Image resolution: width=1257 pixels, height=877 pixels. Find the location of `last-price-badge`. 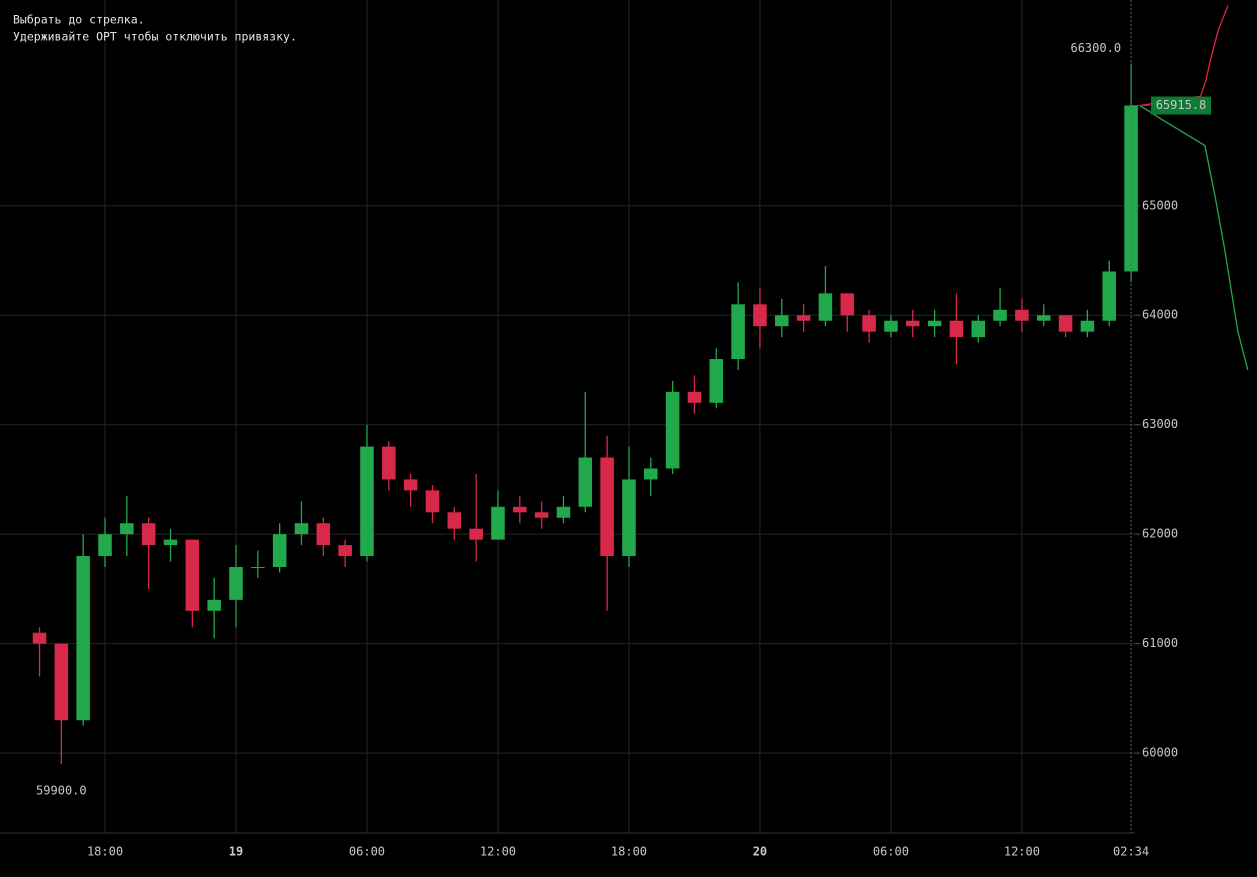

last-price-badge is located at coordinates (1181, 105).